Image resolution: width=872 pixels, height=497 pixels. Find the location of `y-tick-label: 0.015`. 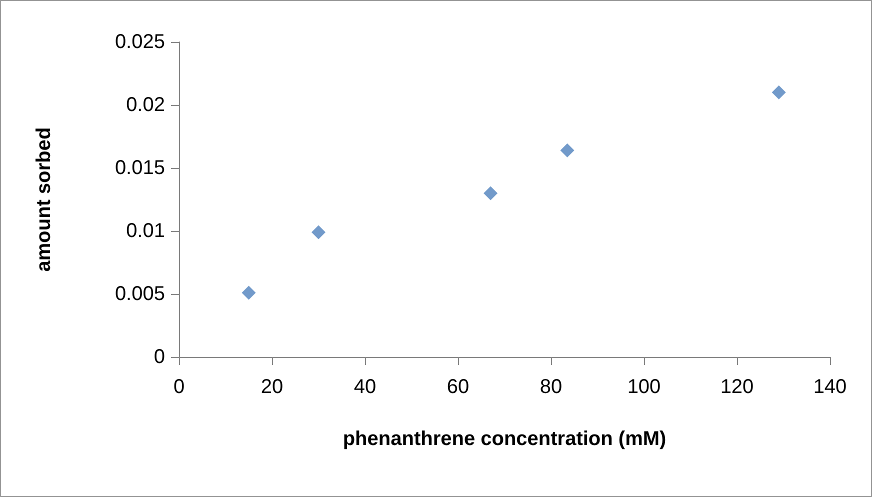

y-tick-label: 0.015 is located at coordinates (139, 168).